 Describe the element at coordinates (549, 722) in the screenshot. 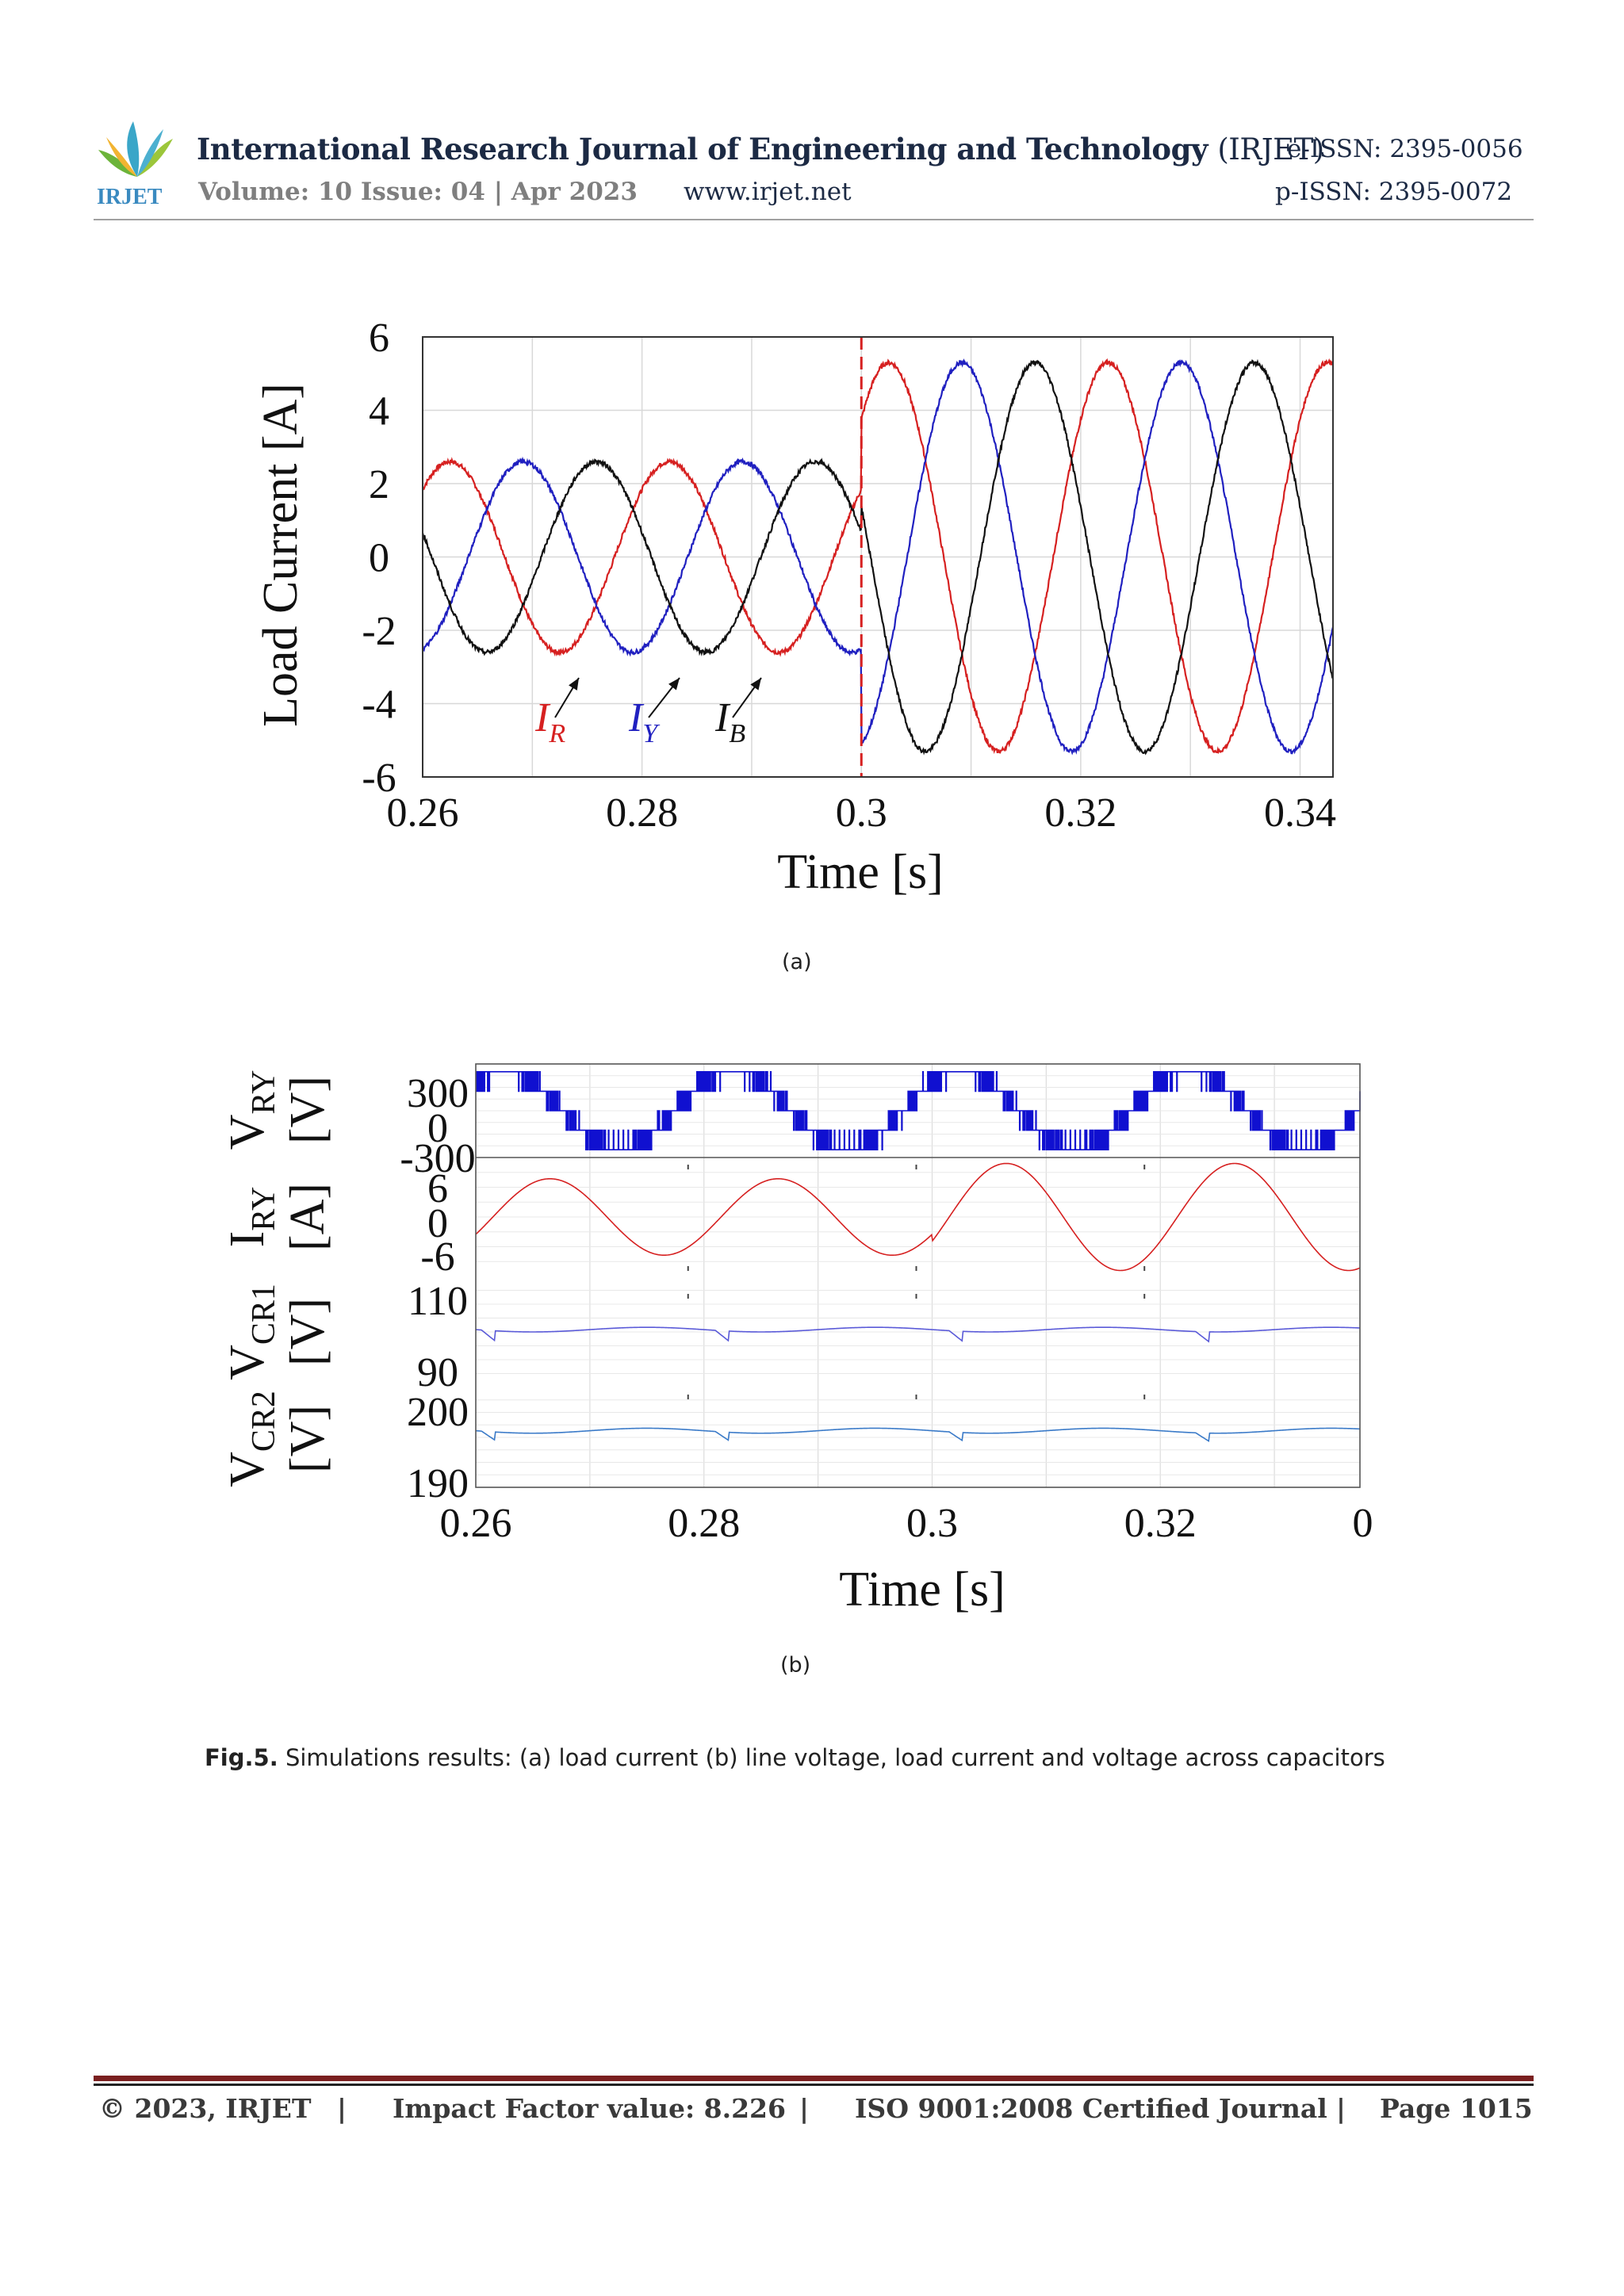

I see `series-label-i-r: IR` at that location.